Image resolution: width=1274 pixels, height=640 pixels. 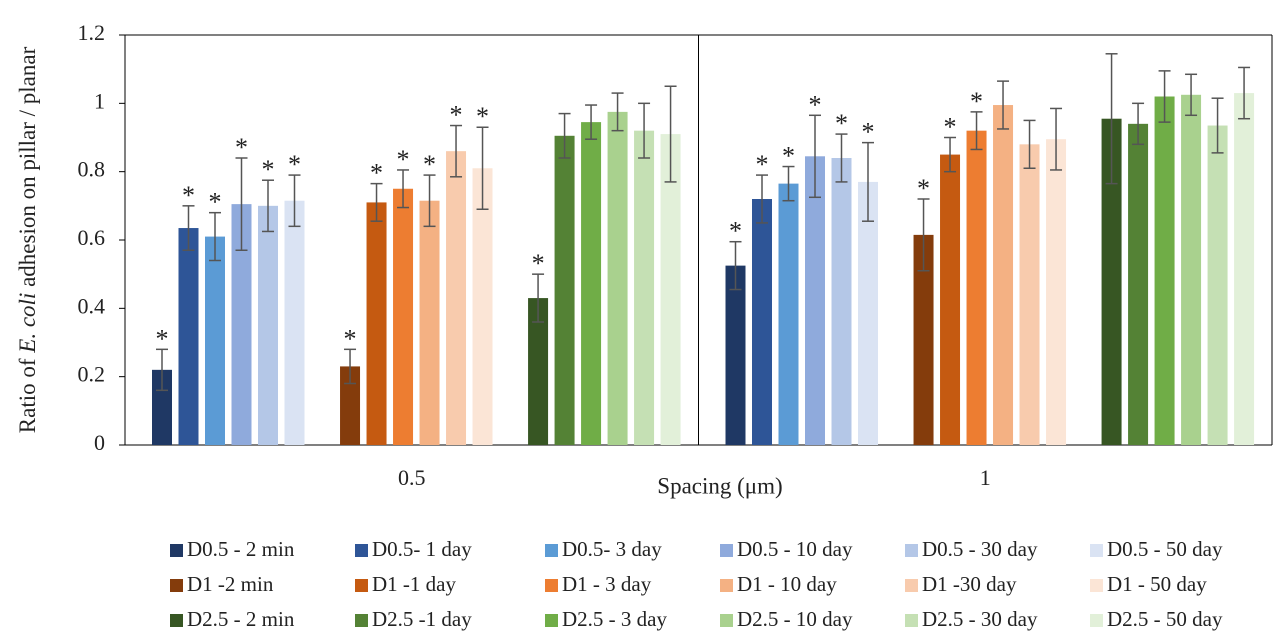 What do you see at coordinates (787, 584) in the screenshot?
I see `legend-label: D1 - 10 day` at bounding box center [787, 584].